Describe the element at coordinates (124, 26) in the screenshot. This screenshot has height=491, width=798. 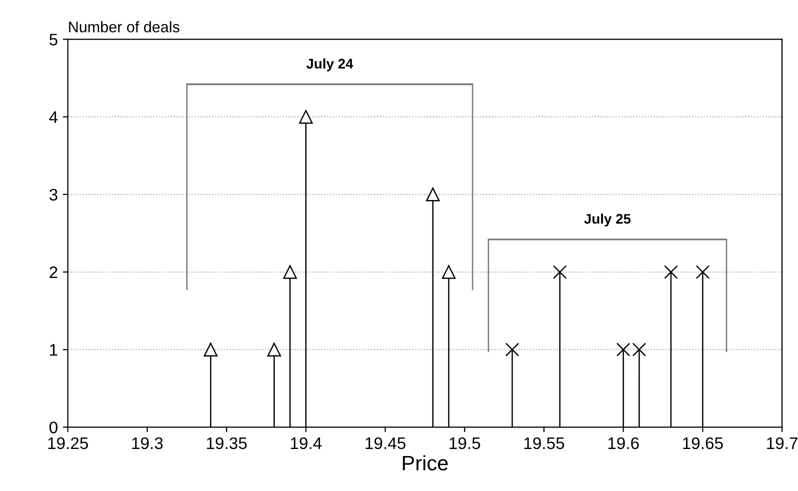
I see `y-axis-title: Number of deals` at that location.